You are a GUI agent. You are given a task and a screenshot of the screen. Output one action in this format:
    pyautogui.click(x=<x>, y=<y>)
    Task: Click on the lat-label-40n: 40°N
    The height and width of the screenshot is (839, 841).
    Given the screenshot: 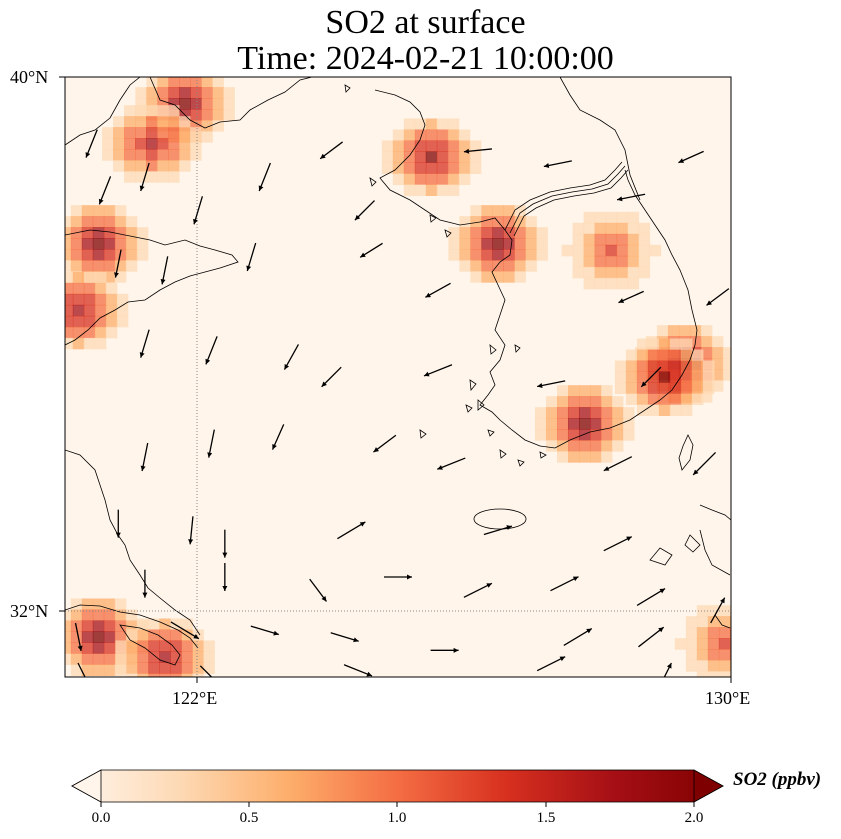 What is the action you would take?
    pyautogui.click(x=29, y=77)
    